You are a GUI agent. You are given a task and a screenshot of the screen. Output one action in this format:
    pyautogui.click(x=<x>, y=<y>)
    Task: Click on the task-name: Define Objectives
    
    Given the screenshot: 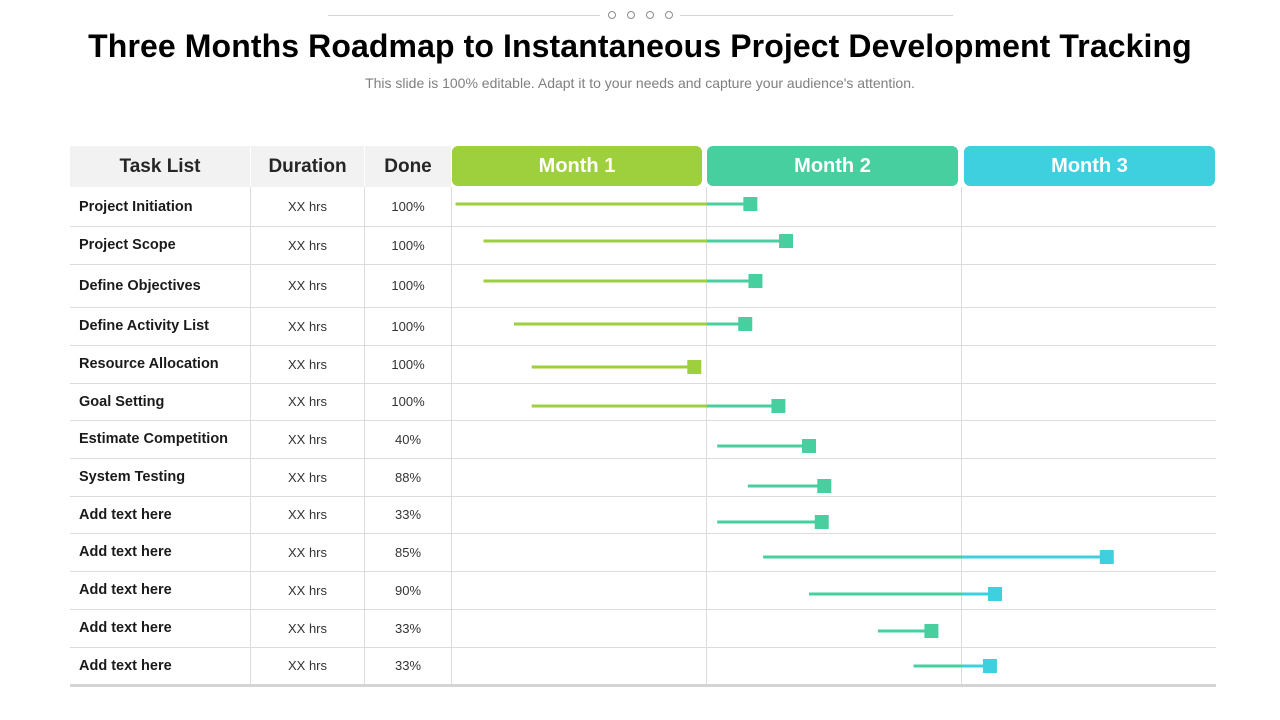 What is the action you would take?
    pyautogui.click(x=140, y=285)
    